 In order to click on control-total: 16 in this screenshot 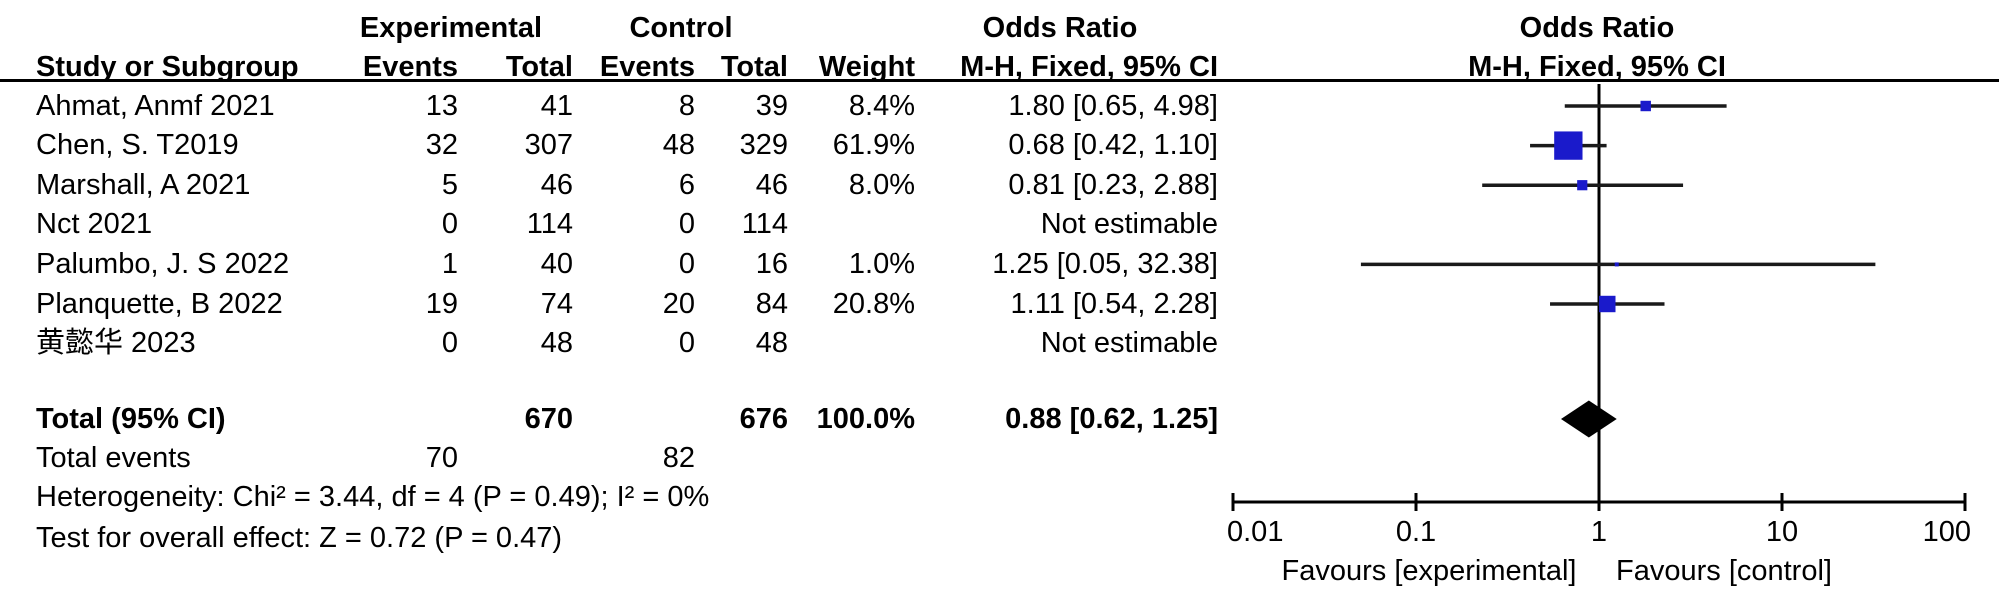, I will do `click(771, 263)`.